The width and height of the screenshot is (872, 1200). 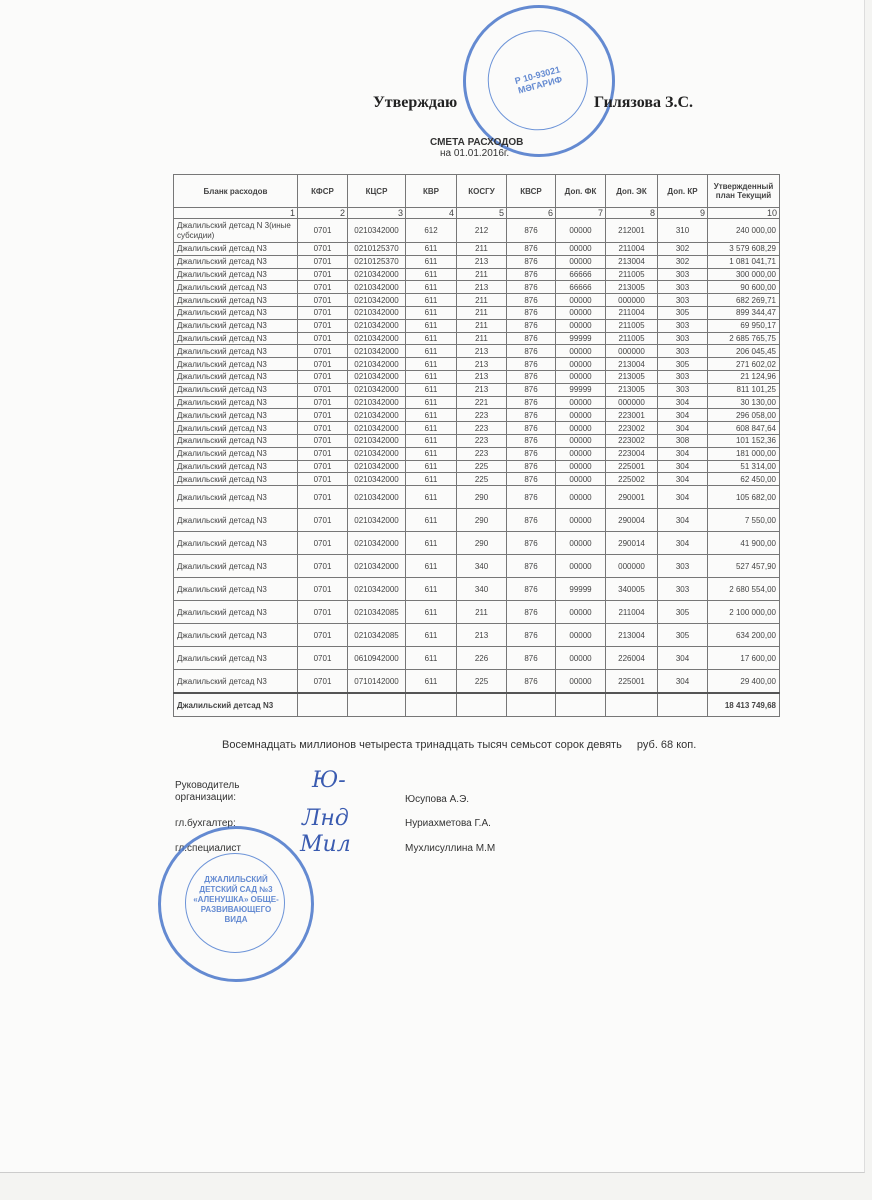 What do you see at coordinates (682, 635) in the screenshot?
I see `row-code: 305` at bounding box center [682, 635].